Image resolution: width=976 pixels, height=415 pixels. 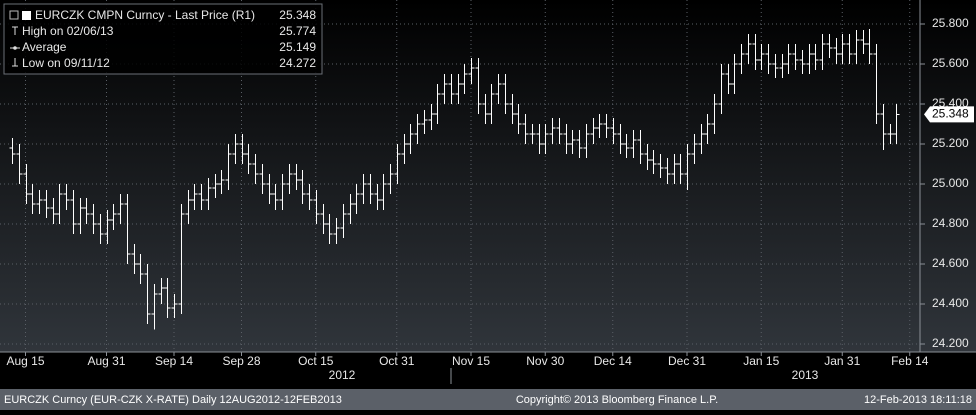 I want to click on legend-value: 25.149, so click(x=297, y=47).